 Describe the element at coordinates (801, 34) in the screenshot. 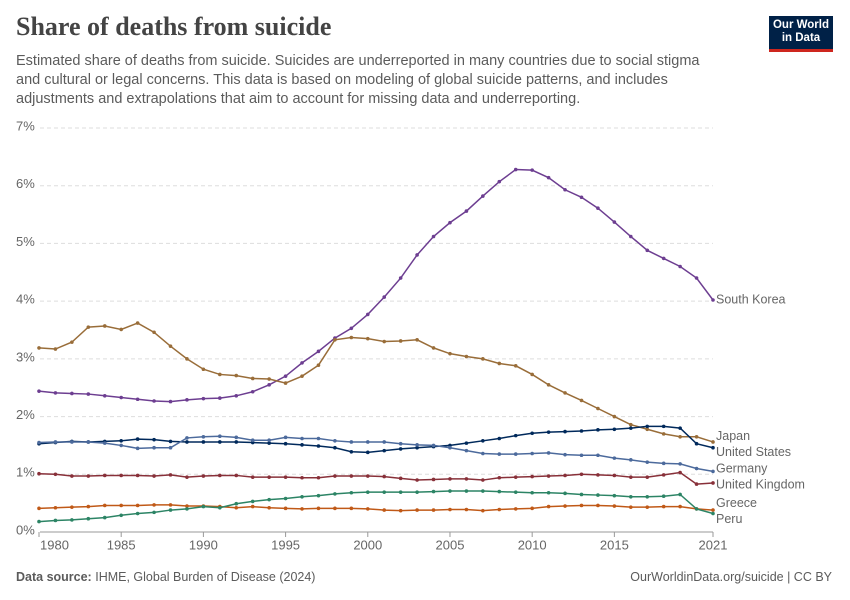

I see `logo: Our World in Data` at that location.